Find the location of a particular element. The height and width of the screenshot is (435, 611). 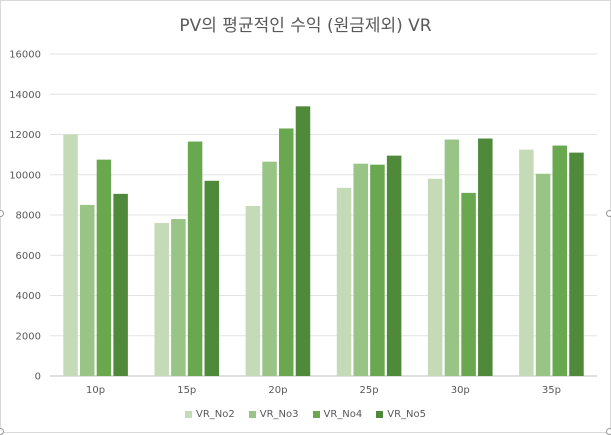

chart-title: PV의 평균적인 수익 (원금제외) VR is located at coordinates (305, 26).